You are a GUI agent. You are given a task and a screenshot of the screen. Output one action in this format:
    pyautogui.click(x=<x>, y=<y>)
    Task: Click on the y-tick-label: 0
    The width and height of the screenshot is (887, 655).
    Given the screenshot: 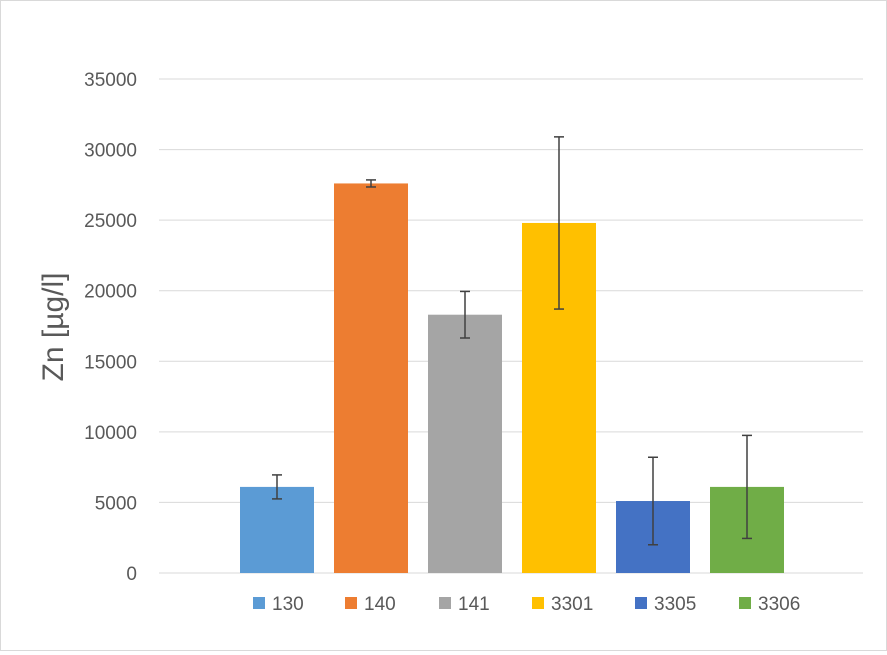 What is the action you would take?
    pyautogui.click(x=131, y=574)
    